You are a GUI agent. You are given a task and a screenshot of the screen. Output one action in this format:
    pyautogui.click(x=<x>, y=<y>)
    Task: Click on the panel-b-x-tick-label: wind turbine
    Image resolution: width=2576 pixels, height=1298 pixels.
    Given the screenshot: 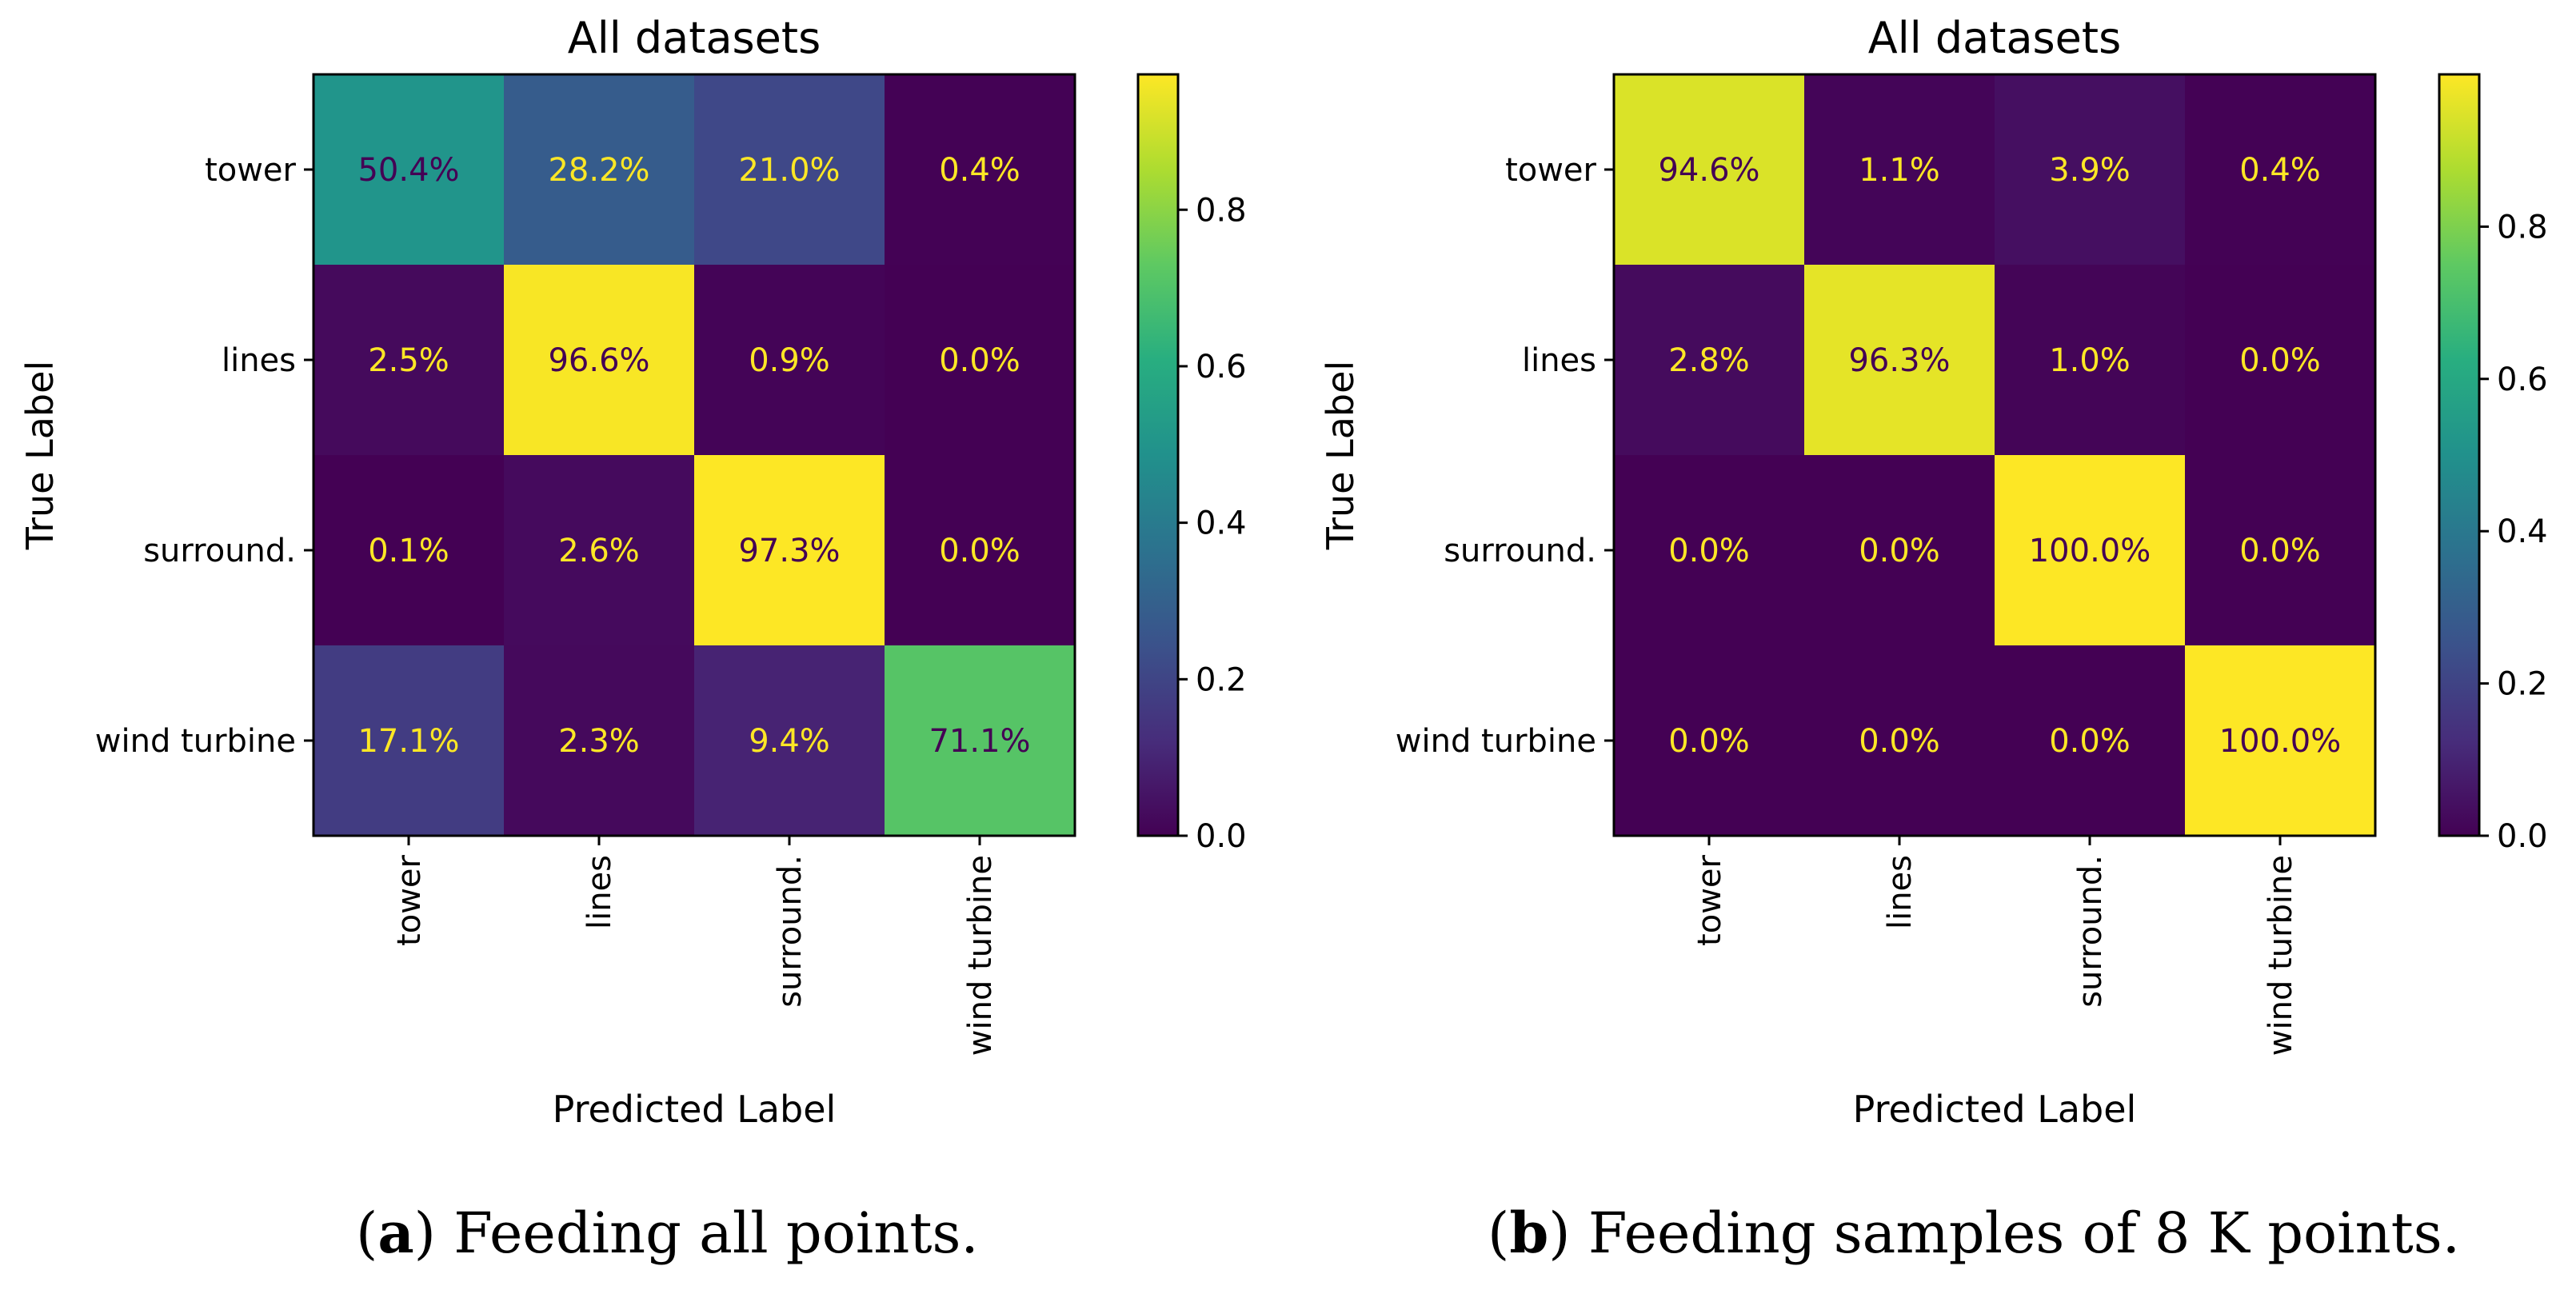 What is the action you would take?
    pyautogui.click(x=2280, y=955)
    